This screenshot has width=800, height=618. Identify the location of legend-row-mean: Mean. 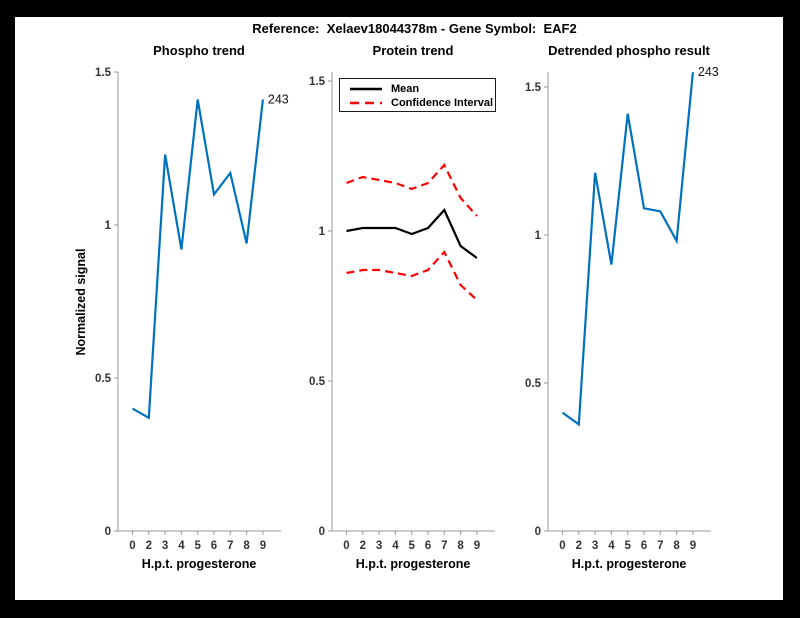
(422, 89).